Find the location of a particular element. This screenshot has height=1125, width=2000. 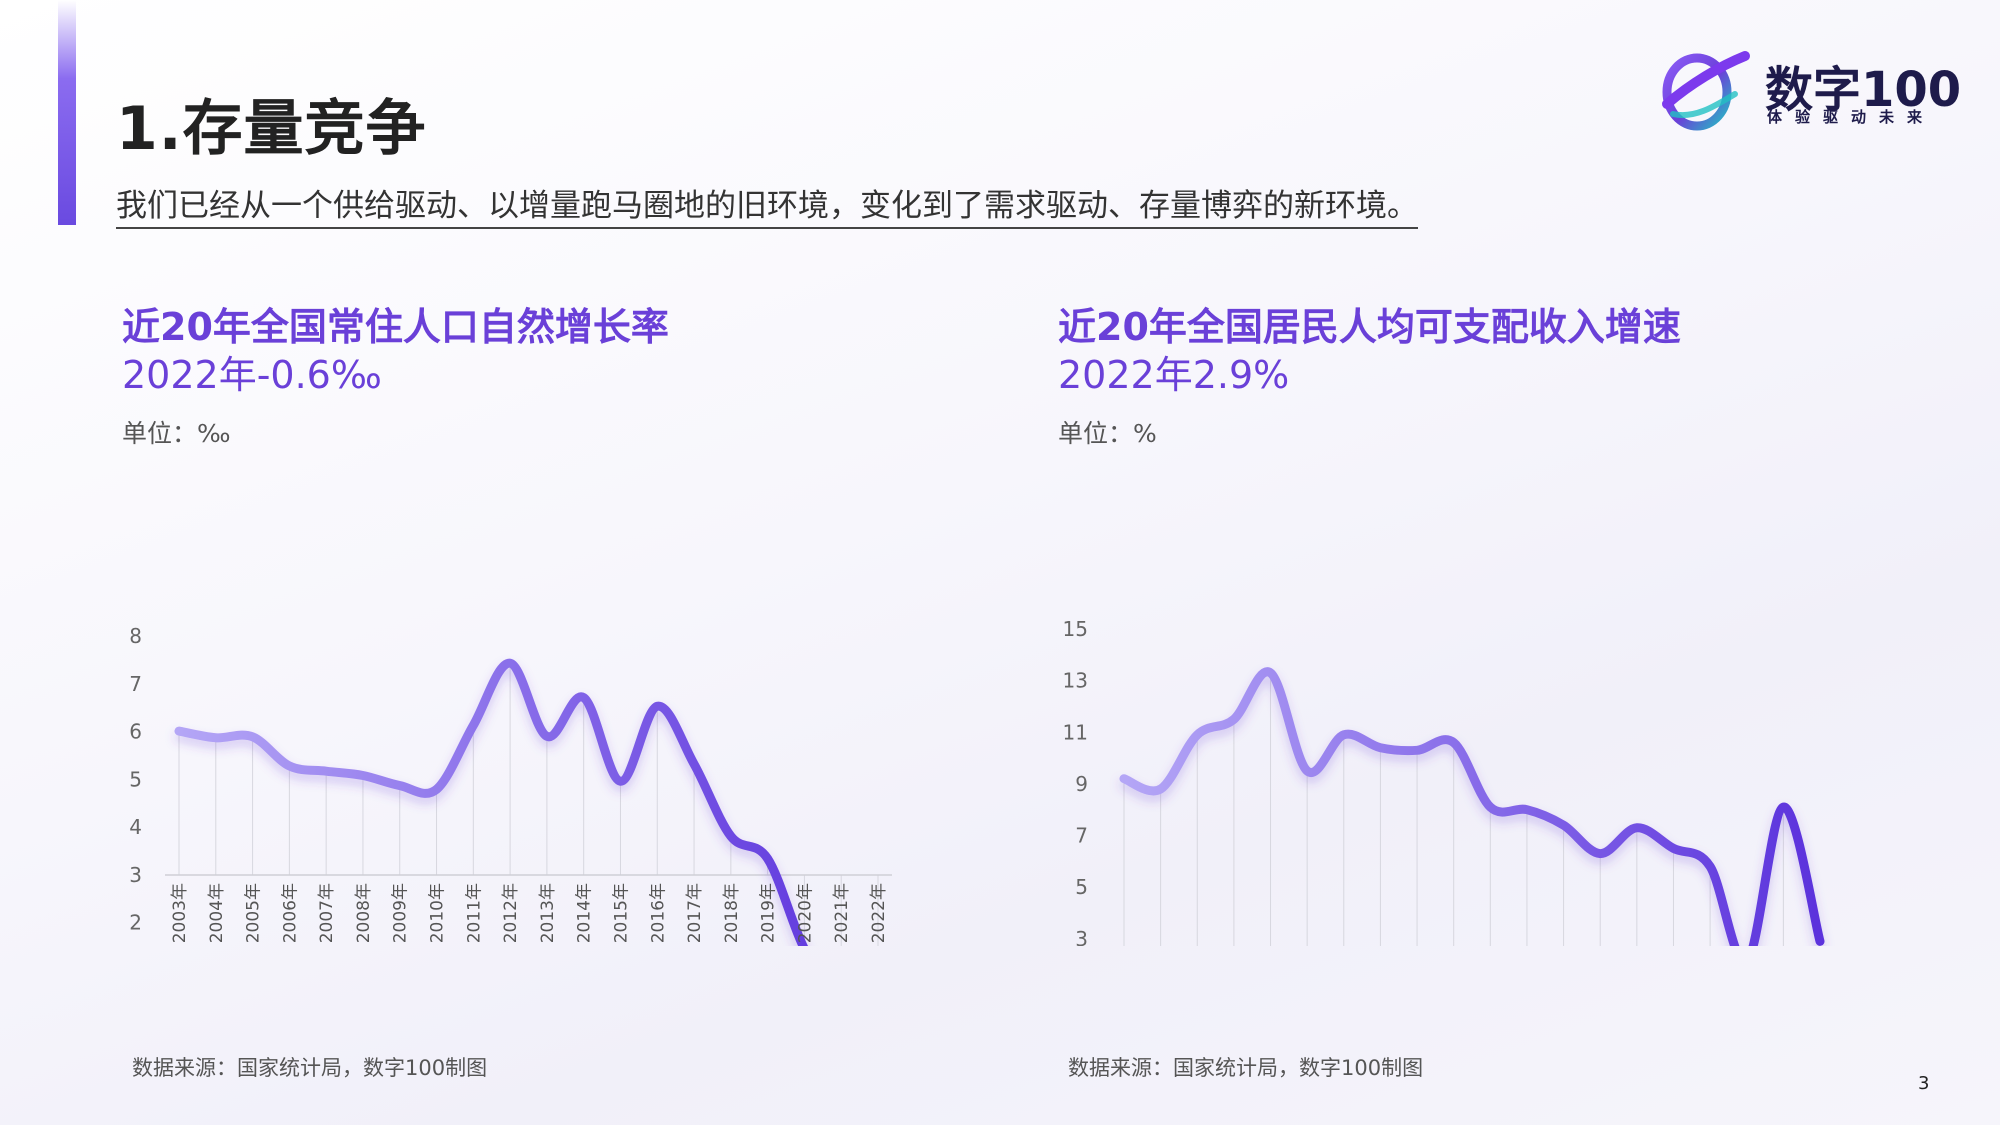

x-tick-label: 2009年 is located at coordinates (401, 913).